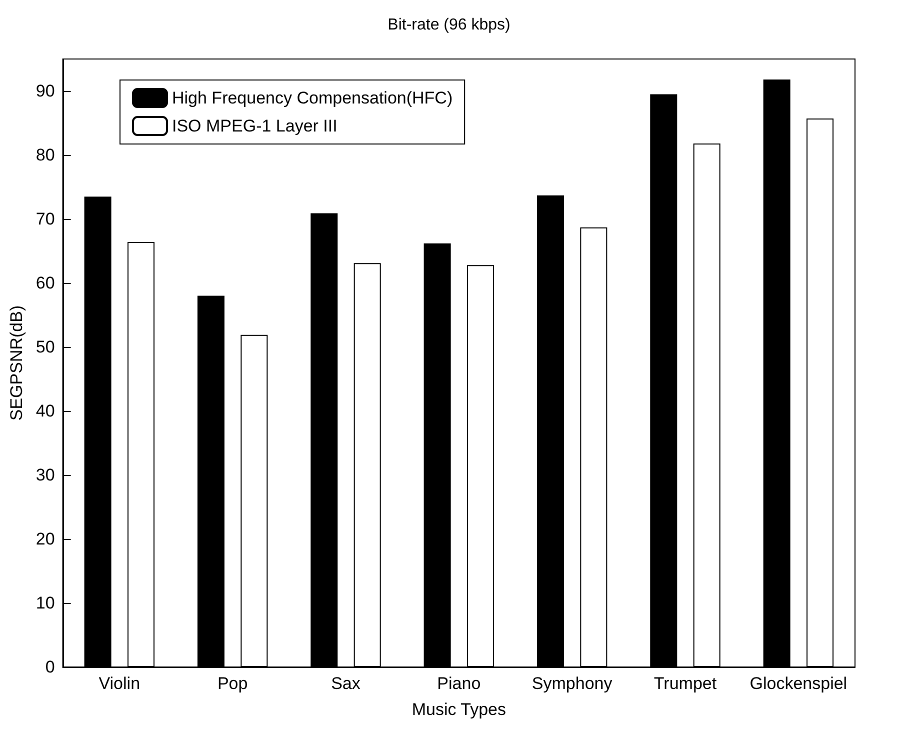  What do you see at coordinates (45, 411) in the screenshot?
I see `y-tick-label: 40` at bounding box center [45, 411].